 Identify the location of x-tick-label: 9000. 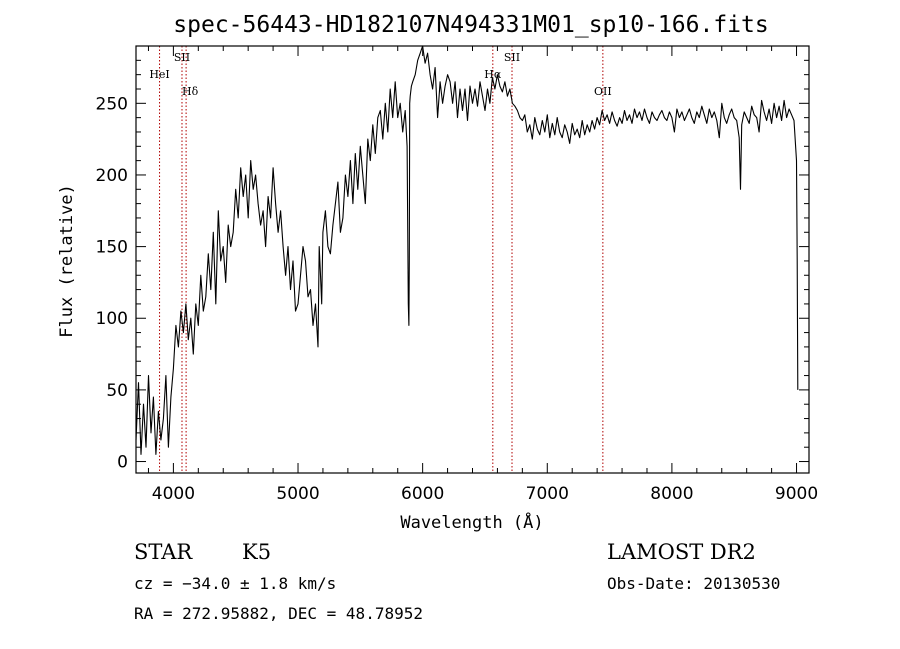
(796, 494).